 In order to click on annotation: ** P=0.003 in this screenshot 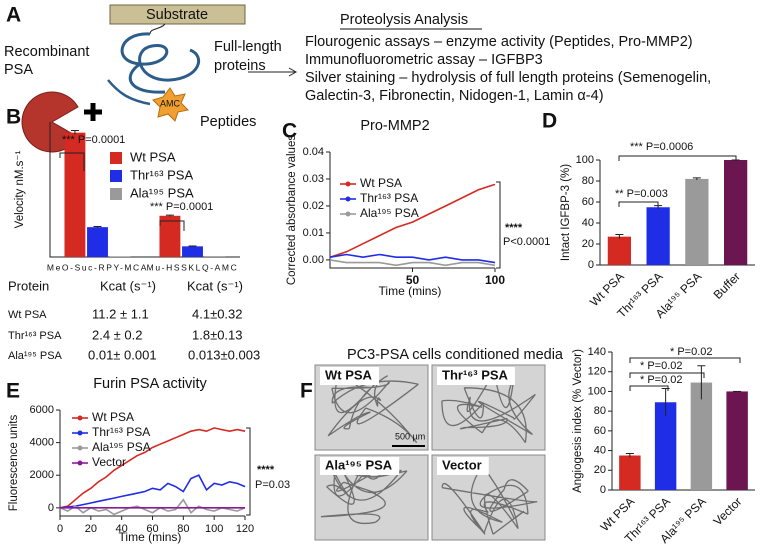, I will do `click(641, 194)`.